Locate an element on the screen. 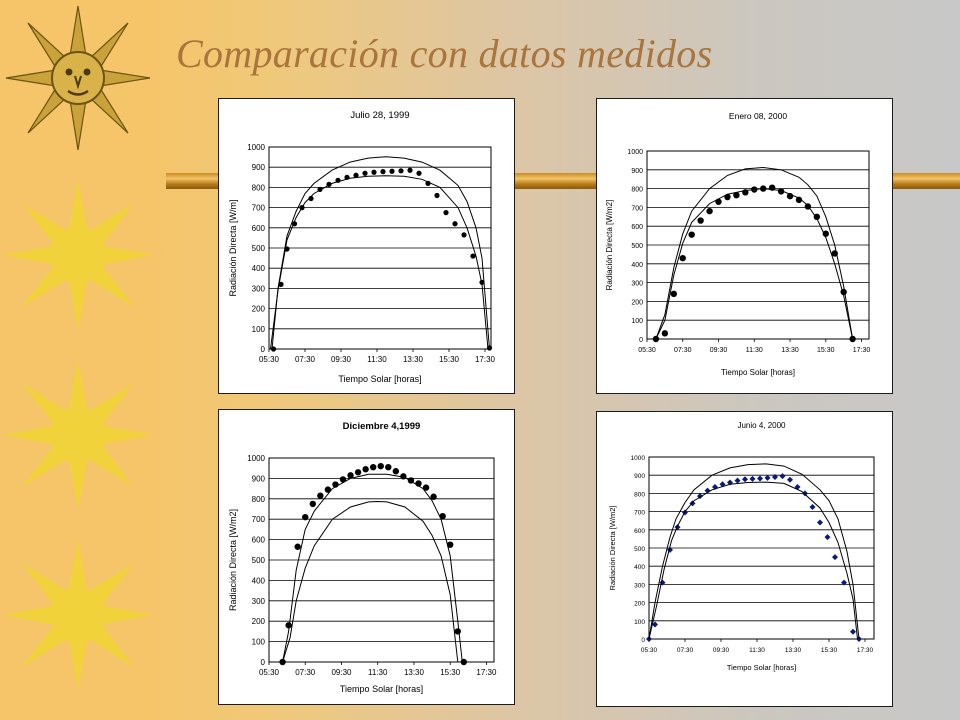 The image size is (960, 720). y-tick-label: 600 is located at coordinates (637, 227).